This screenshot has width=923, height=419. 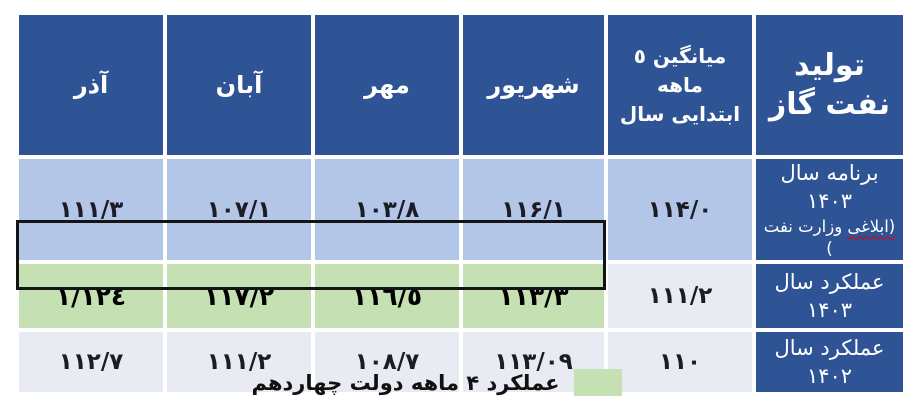 I want to click on row-label-perf1402-line1: عملکرد سال, so click(x=829, y=347).